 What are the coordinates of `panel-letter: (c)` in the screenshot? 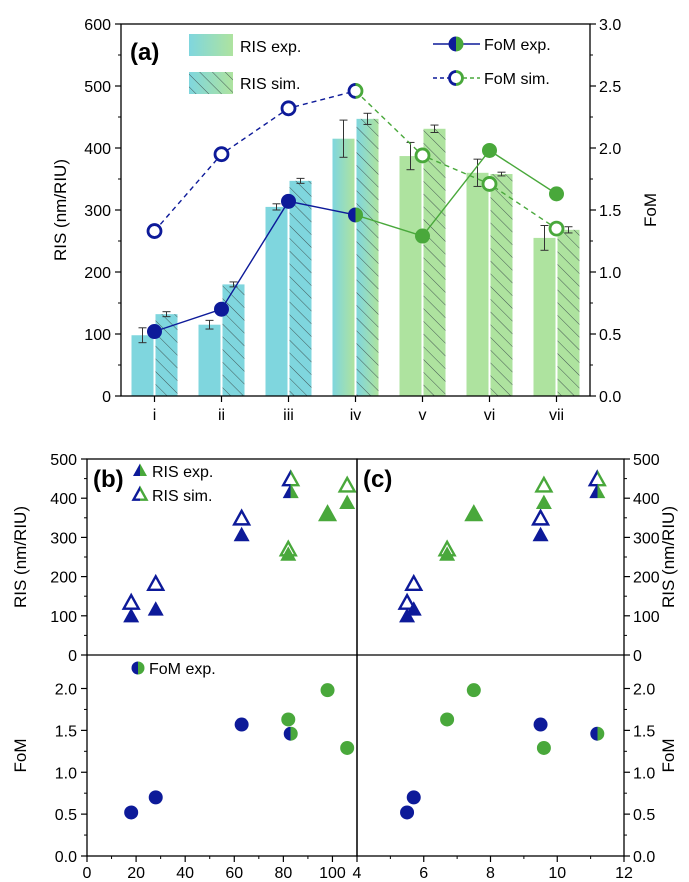 It's located at (377, 479).